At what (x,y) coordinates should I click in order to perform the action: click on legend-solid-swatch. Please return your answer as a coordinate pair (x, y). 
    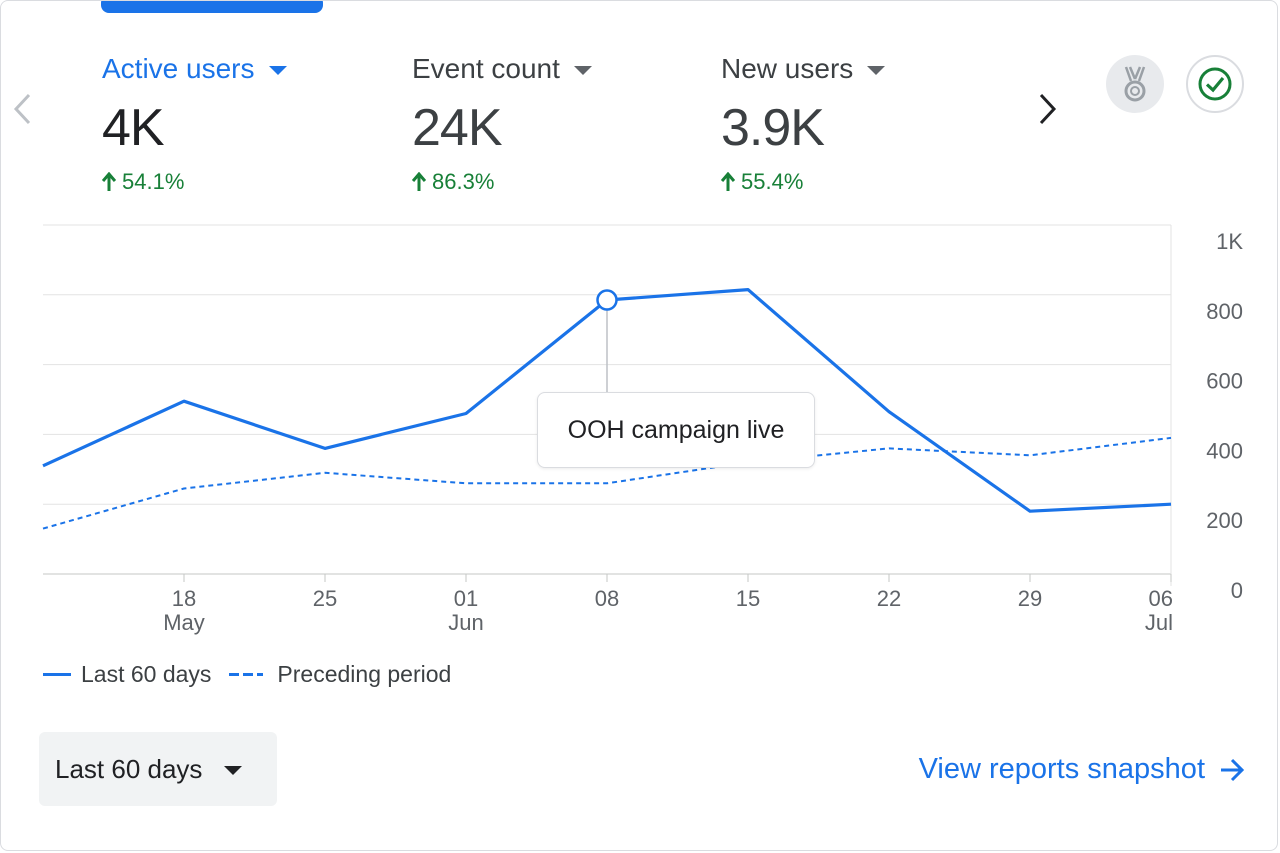
    Looking at the image, I should click on (57, 674).